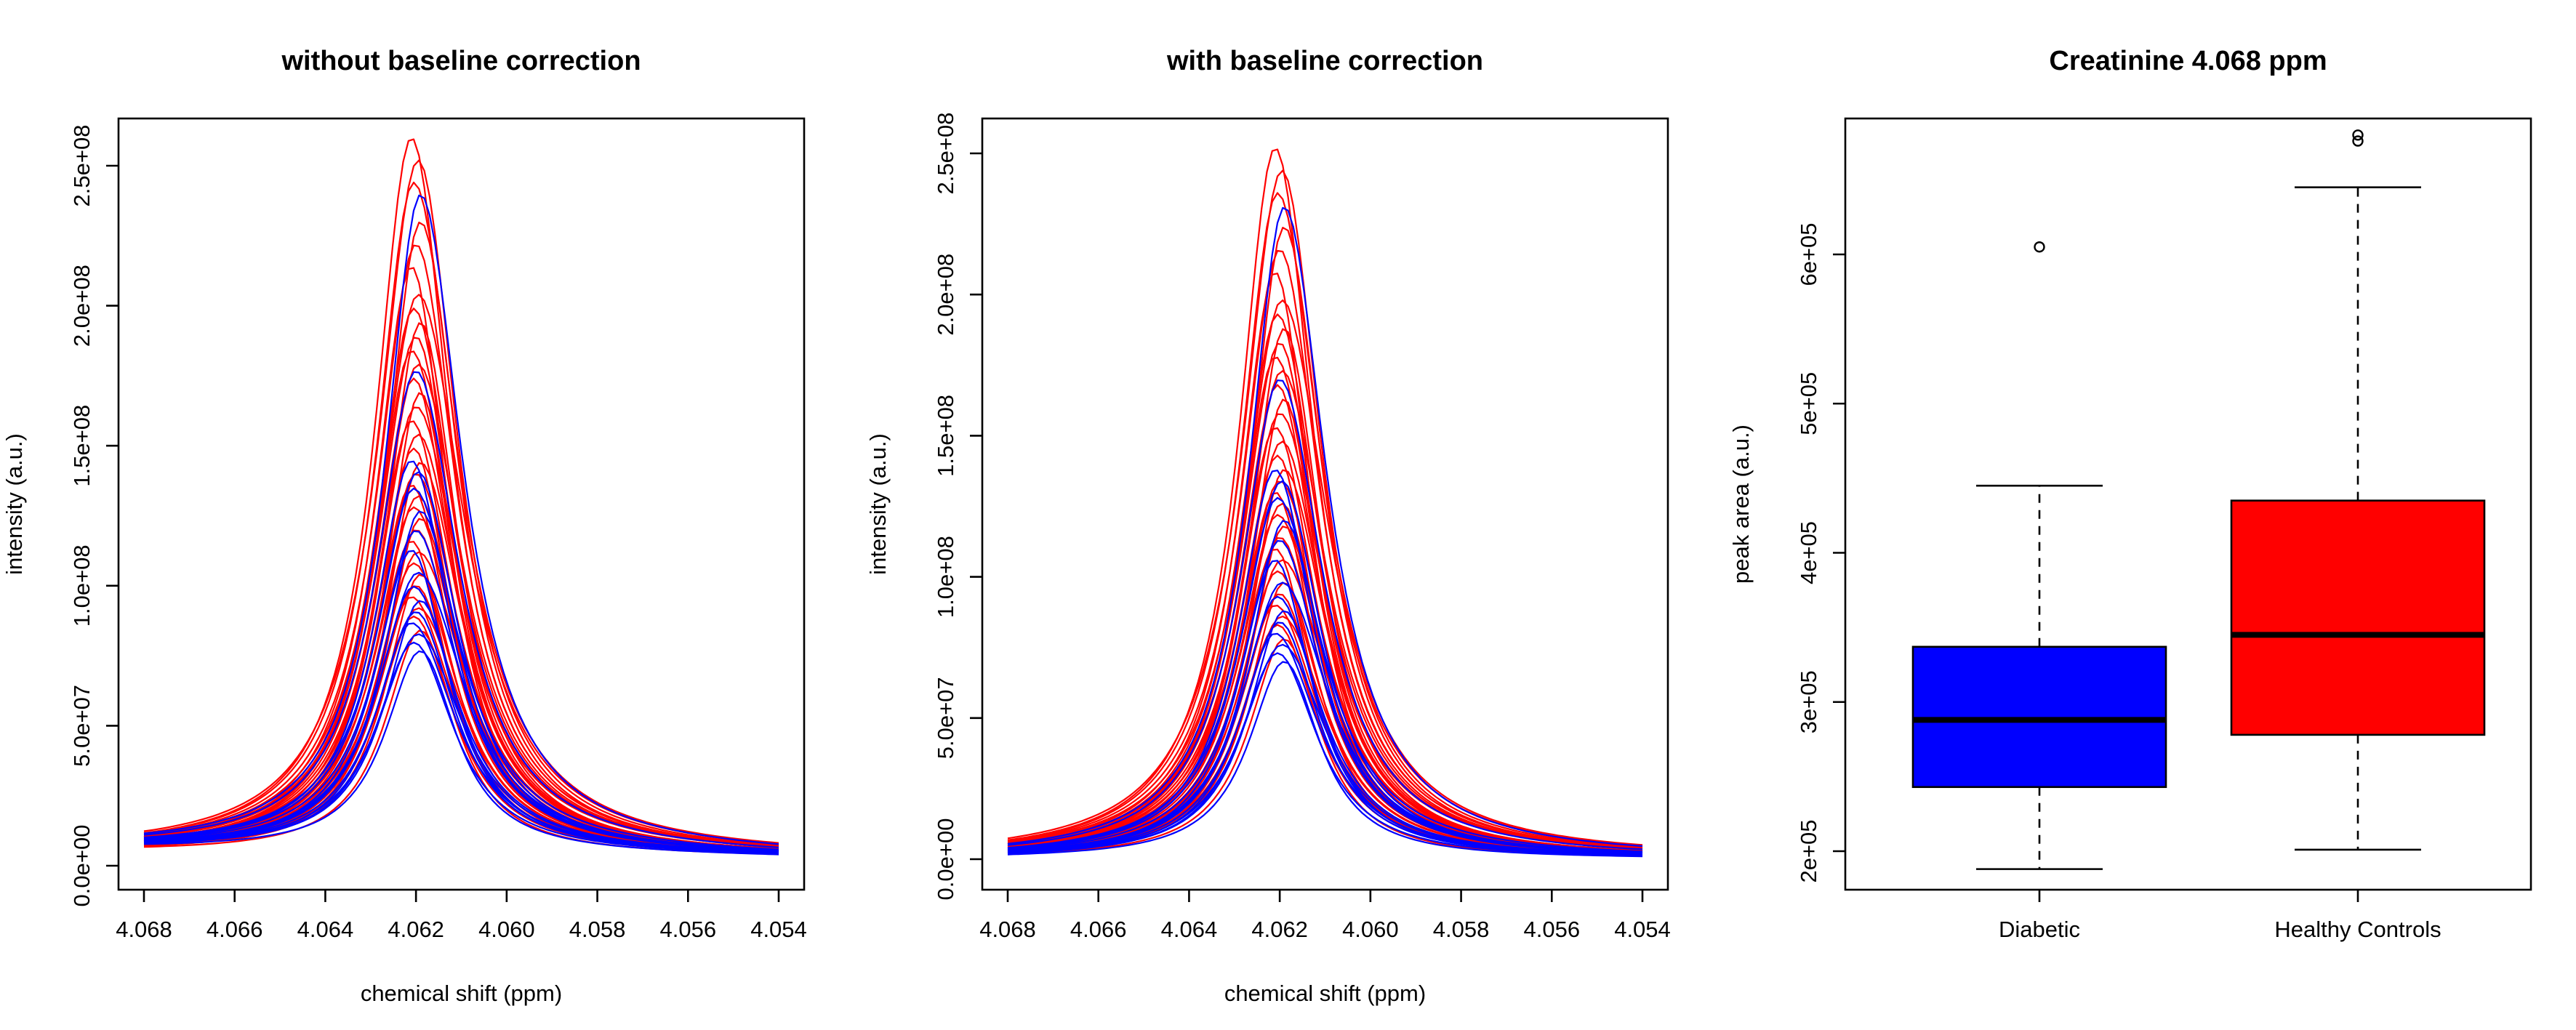  I want to click on y-tick-label-1-4: 2.0e+08, so click(945, 295).